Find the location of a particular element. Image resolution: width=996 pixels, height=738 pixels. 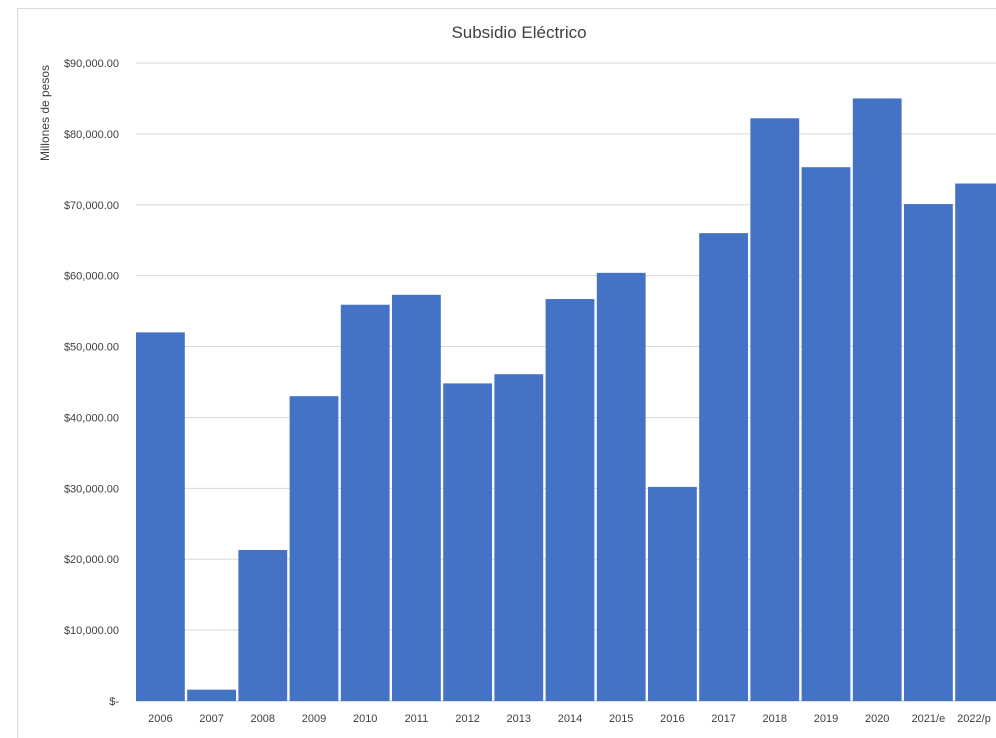

y-tick-label: $- is located at coordinates (114, 702).